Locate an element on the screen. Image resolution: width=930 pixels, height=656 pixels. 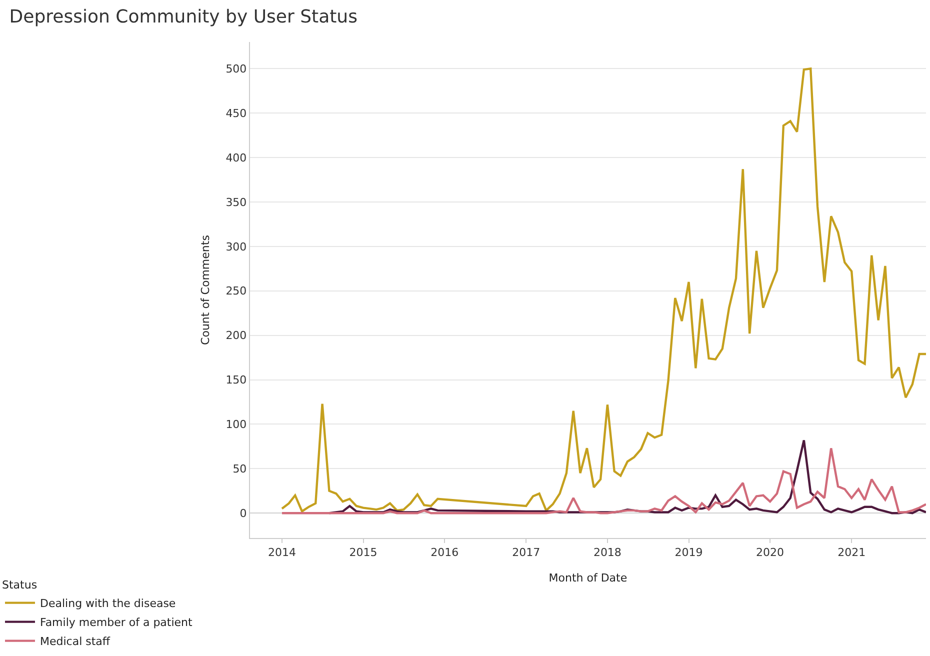
x-tick-label: 2014 is located at coordinates (282, 553).